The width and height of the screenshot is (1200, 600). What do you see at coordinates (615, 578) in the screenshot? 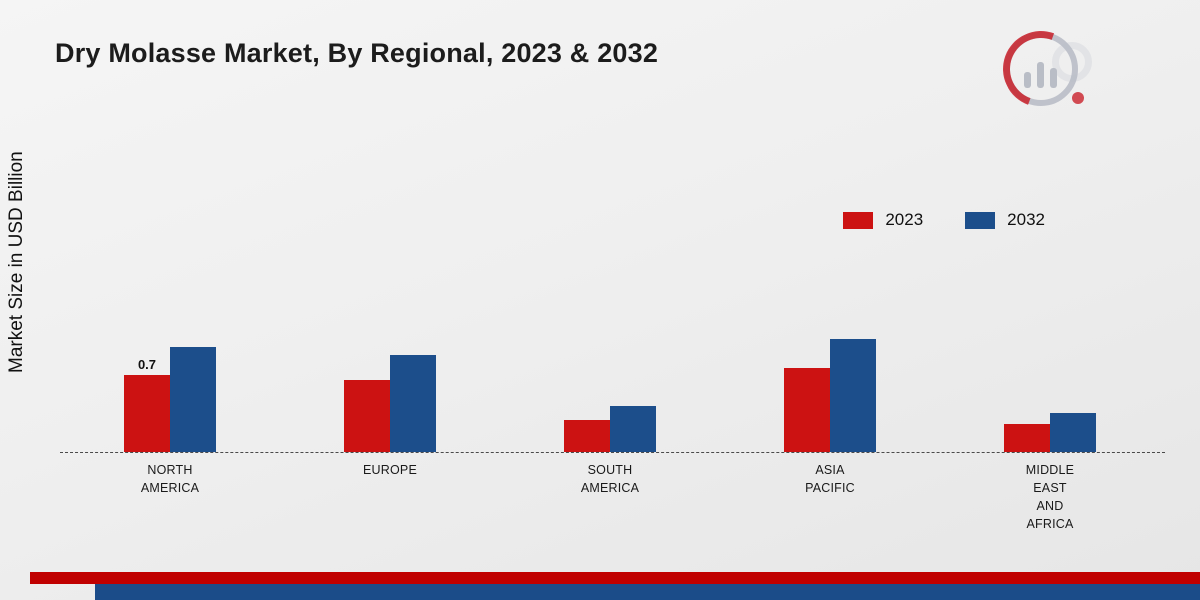
I see `footer-red-stripe` at bounding box center [615, 578].